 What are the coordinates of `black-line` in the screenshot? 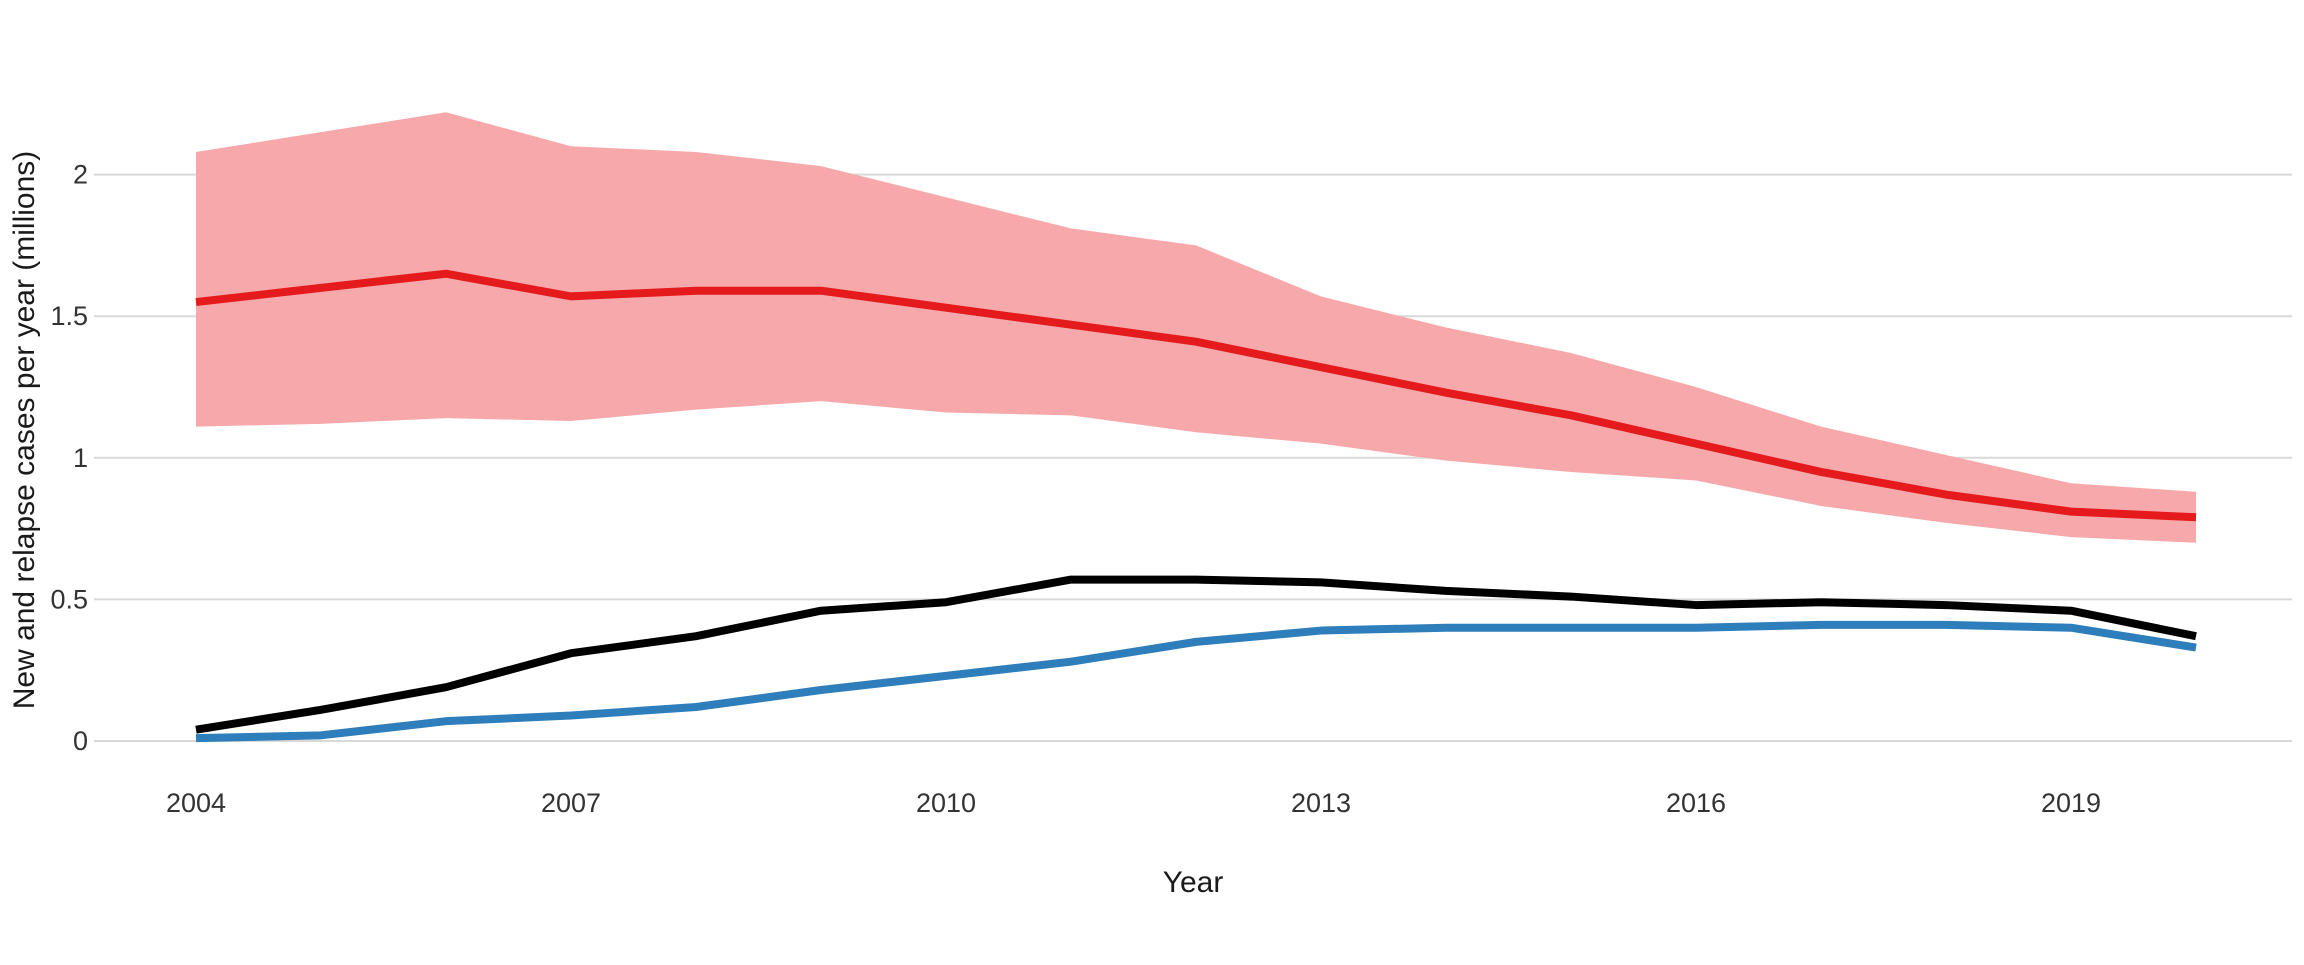 It's located at (1196, 654).